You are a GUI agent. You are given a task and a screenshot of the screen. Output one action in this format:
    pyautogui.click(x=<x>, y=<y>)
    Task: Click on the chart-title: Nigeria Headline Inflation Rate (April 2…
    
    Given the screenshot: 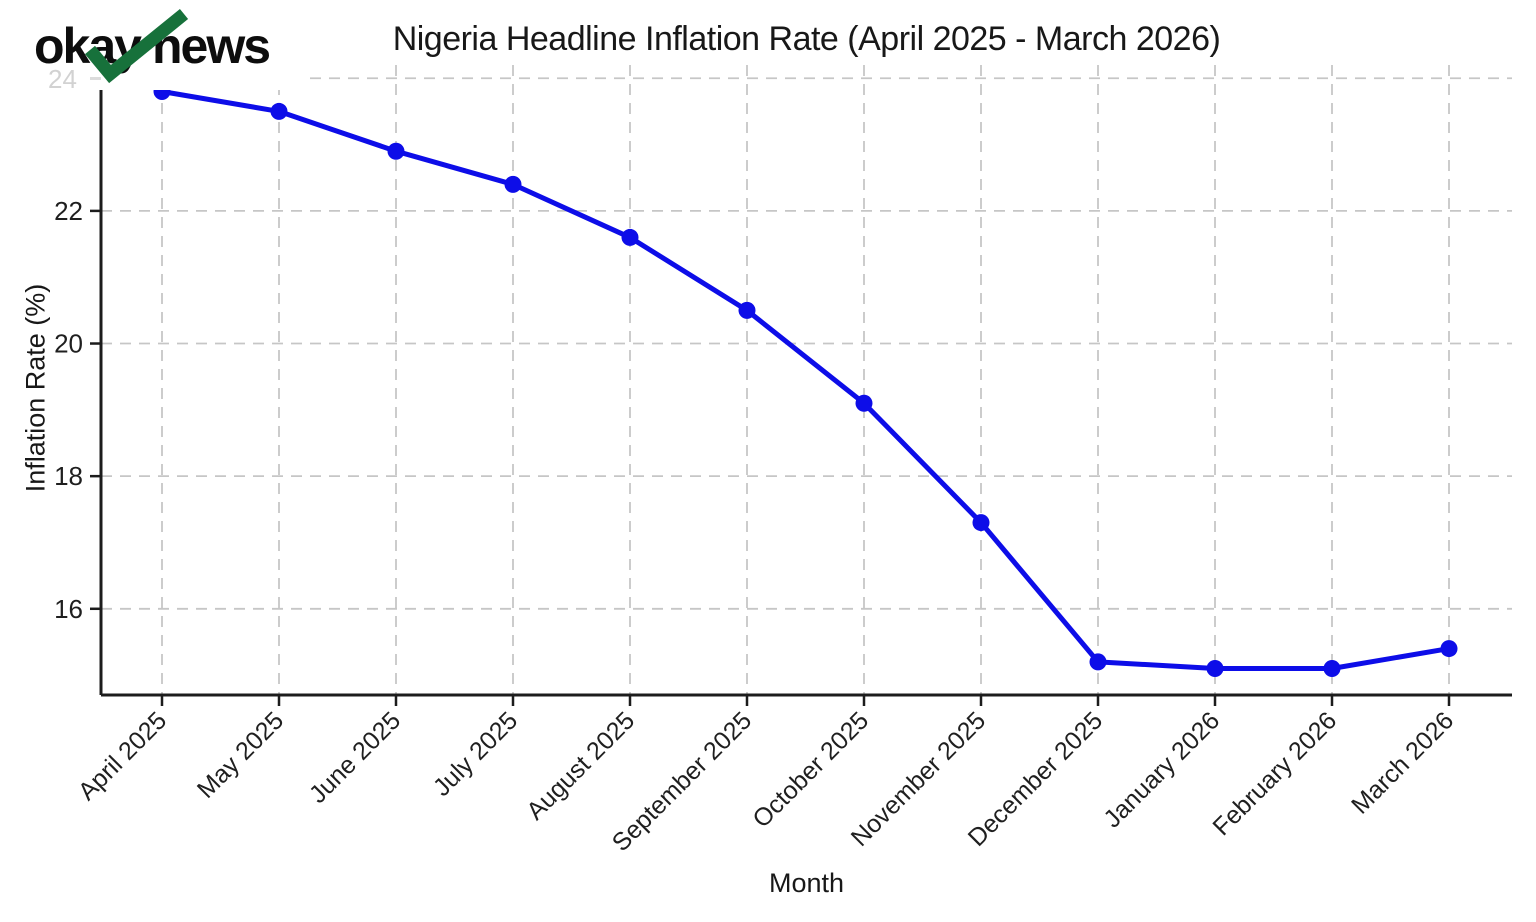 What is the action you would take?
    pyautogui.click(x=806, y=39)
    